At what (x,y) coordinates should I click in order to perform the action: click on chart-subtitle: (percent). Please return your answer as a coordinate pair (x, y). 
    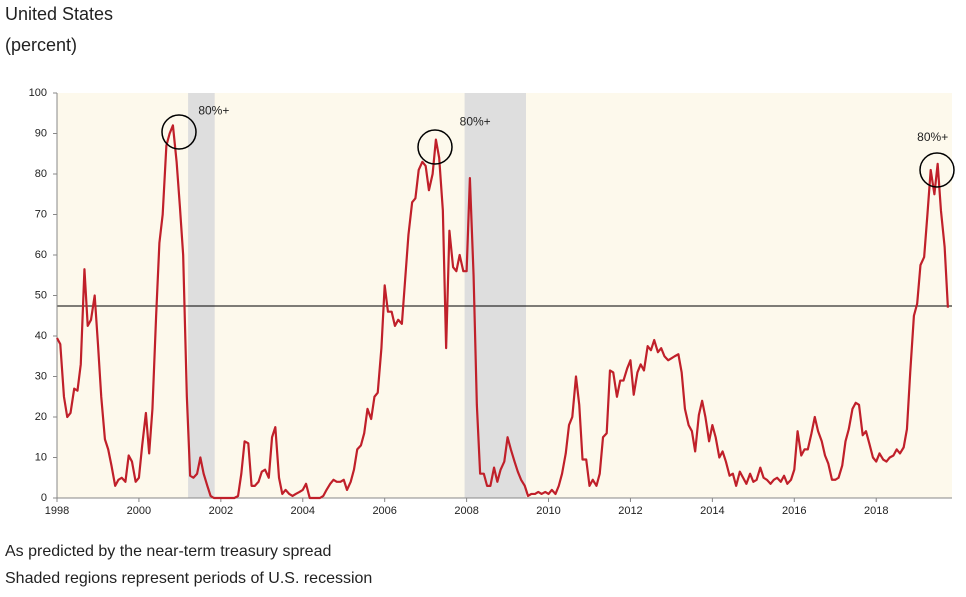
    Looking at the image, I should click on (41, 45).